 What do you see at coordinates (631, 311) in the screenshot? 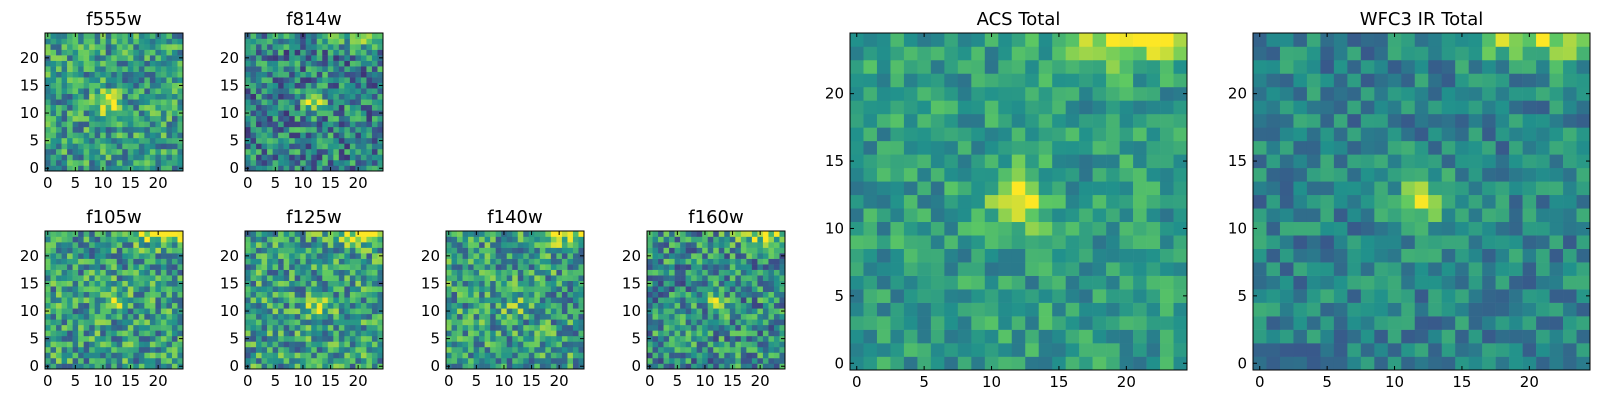
I see `y-tick-label: 10` at bounding box center [631, 311].